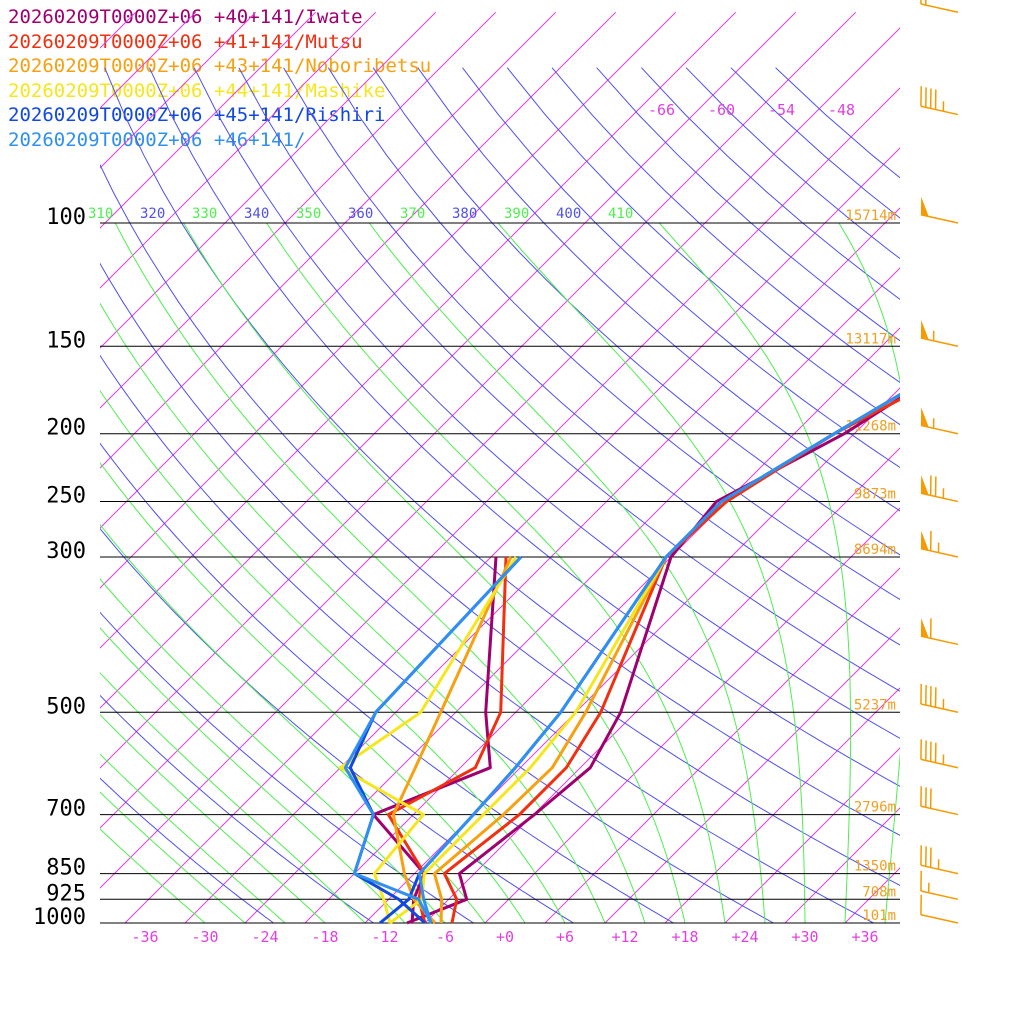 This screenshot has width=1024, height=1024. Describe the element at coordinates (204, 937) in the screenshot. I see `temperature-tick-label: -30` at that location.